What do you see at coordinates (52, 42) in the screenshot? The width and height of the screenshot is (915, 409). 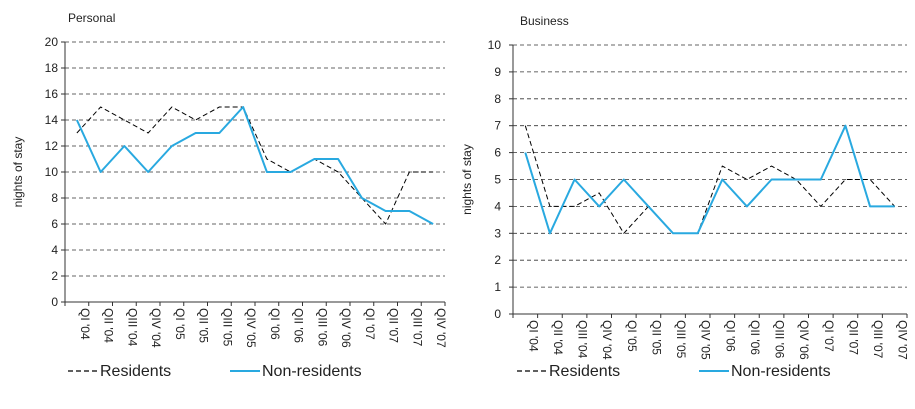 I see `y-tick-label: 20` at bounding box center [52, 42].